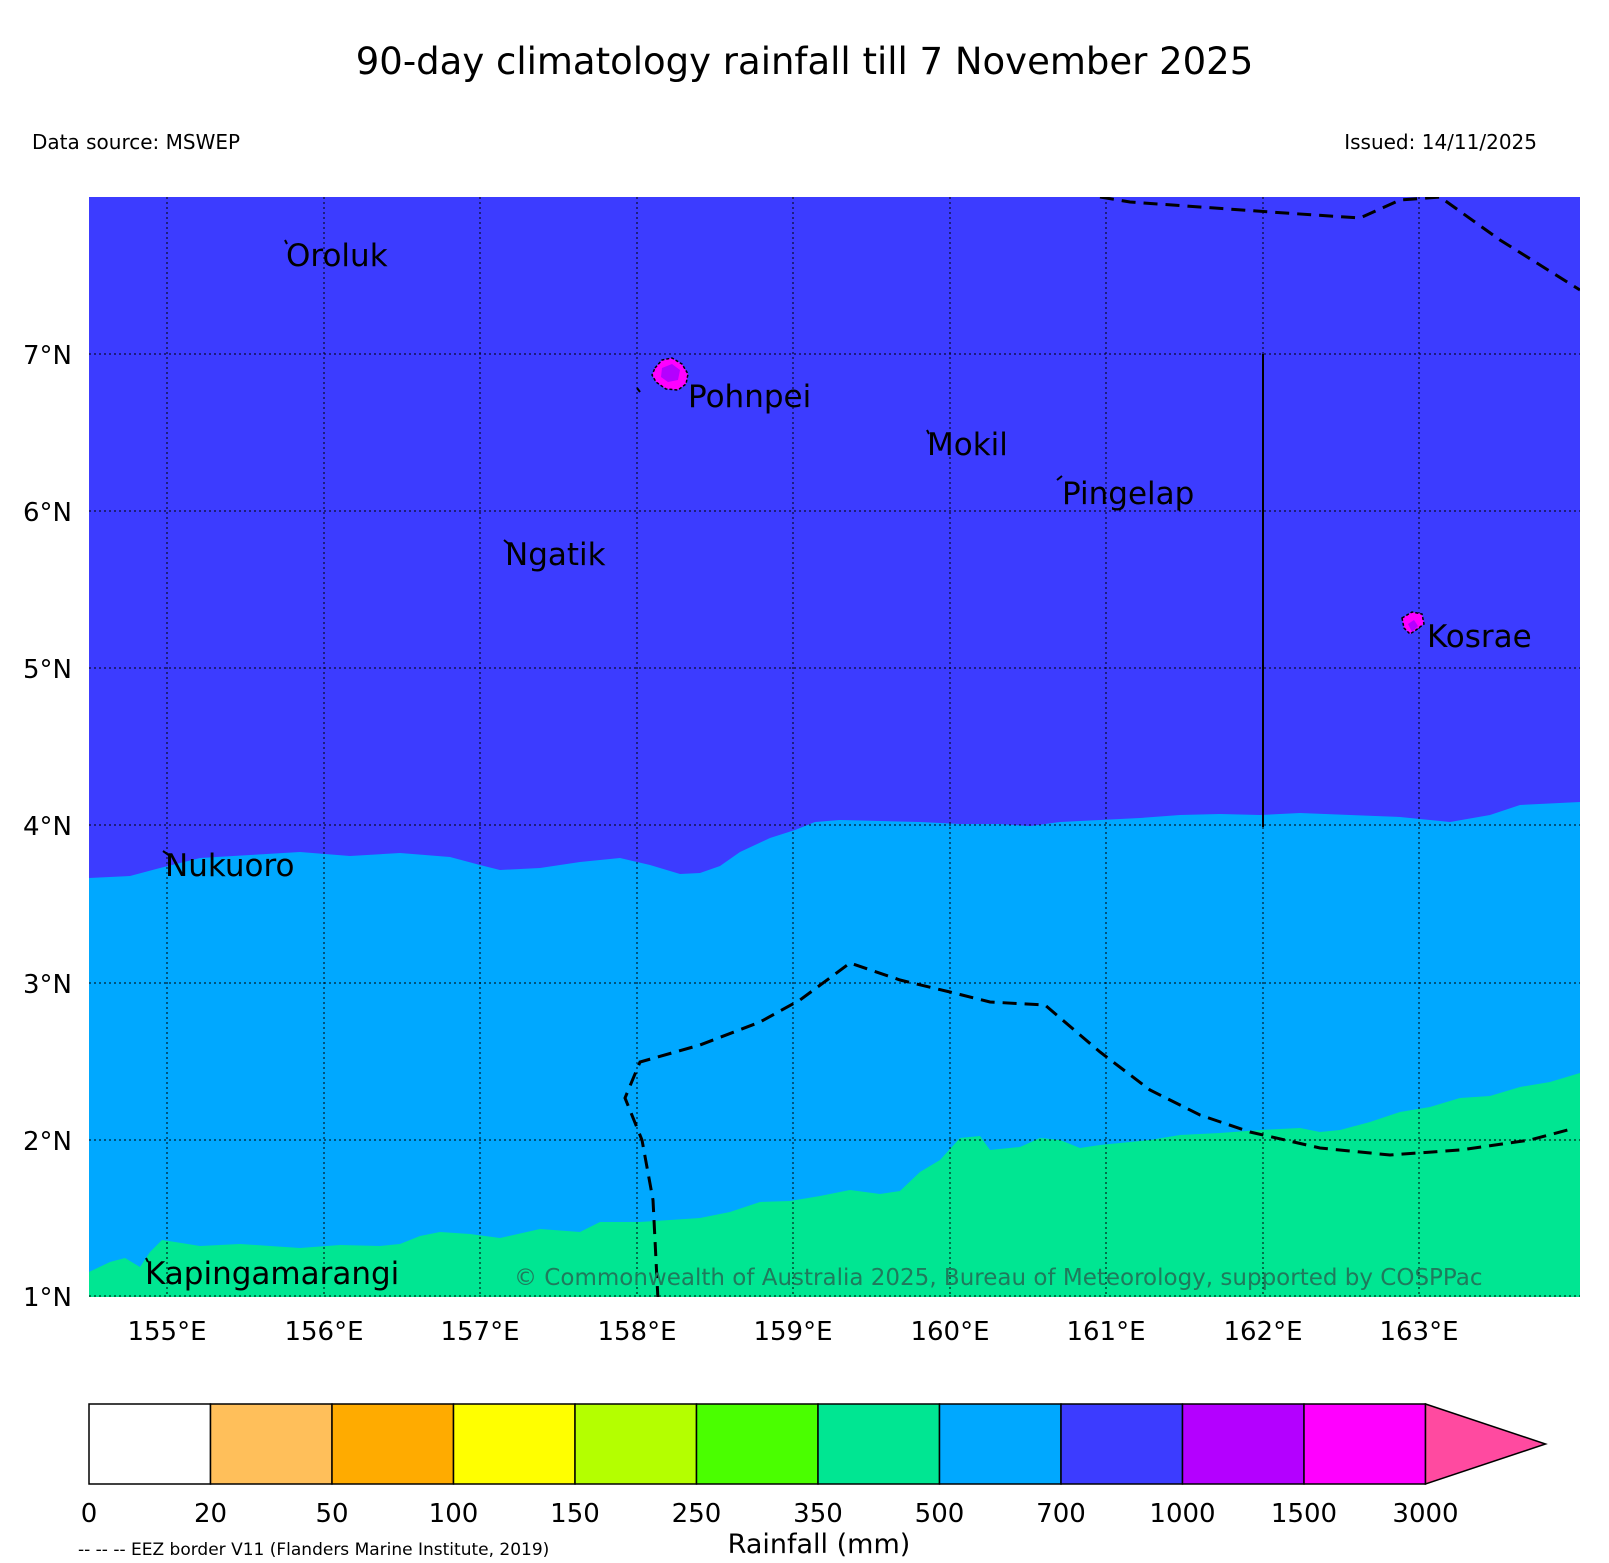 The image size is (1609, 1563). I want to click on place-label-nukuoro: Nukuoro, so click(229, 866).